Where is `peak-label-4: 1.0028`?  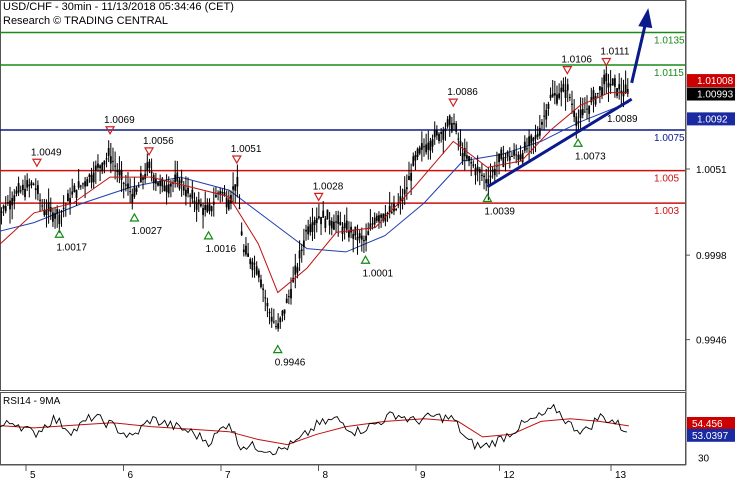
peak-label-4: 1.0028 is located at coordinates (328, 186).